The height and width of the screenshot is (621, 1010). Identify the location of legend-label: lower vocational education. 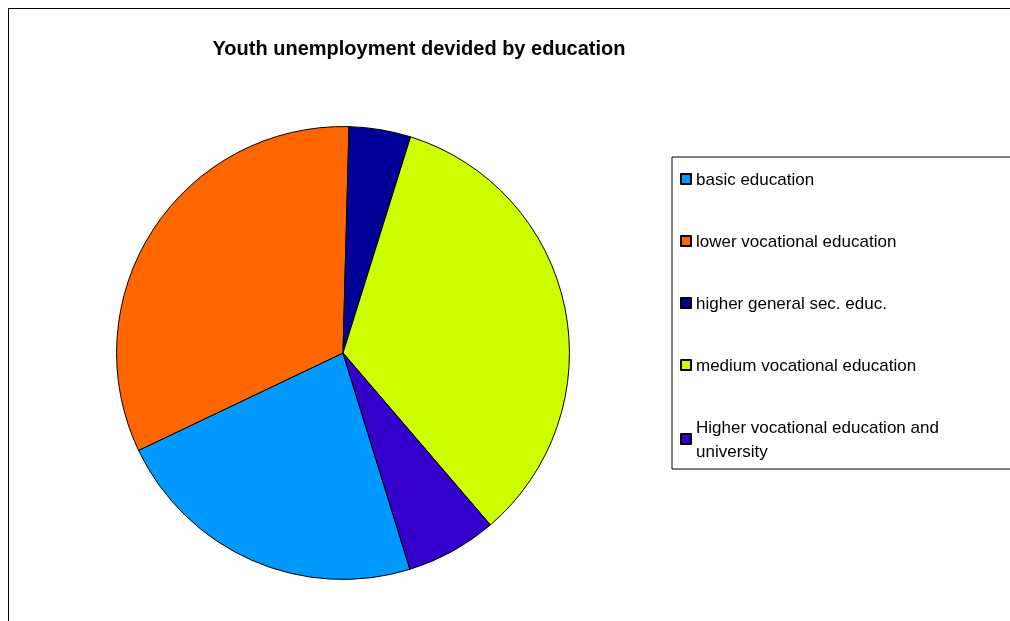
(796, 241).